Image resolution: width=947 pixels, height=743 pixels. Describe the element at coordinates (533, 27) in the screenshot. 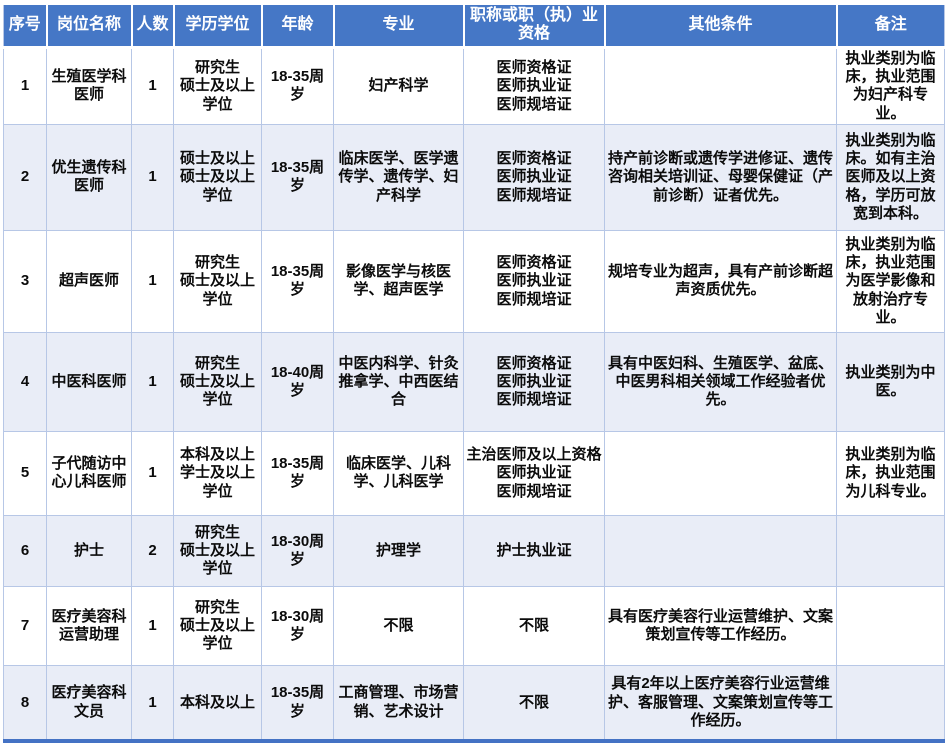

I see `column-header-qualification: 职称或职（执）业资格` at that location.